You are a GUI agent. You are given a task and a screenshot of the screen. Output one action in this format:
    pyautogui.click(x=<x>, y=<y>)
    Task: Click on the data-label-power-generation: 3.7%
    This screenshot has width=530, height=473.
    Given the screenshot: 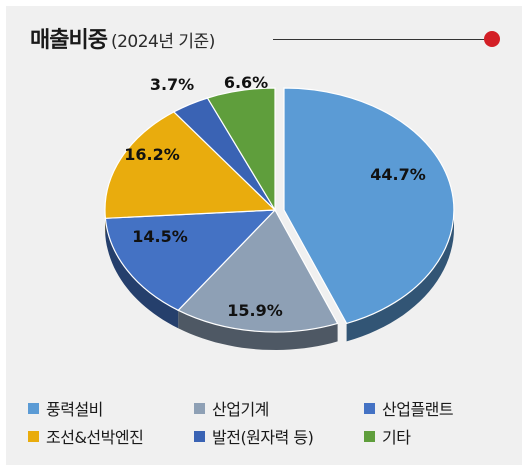 What is the action you would take?
    pyautogui.click(x=172, y=84)
    